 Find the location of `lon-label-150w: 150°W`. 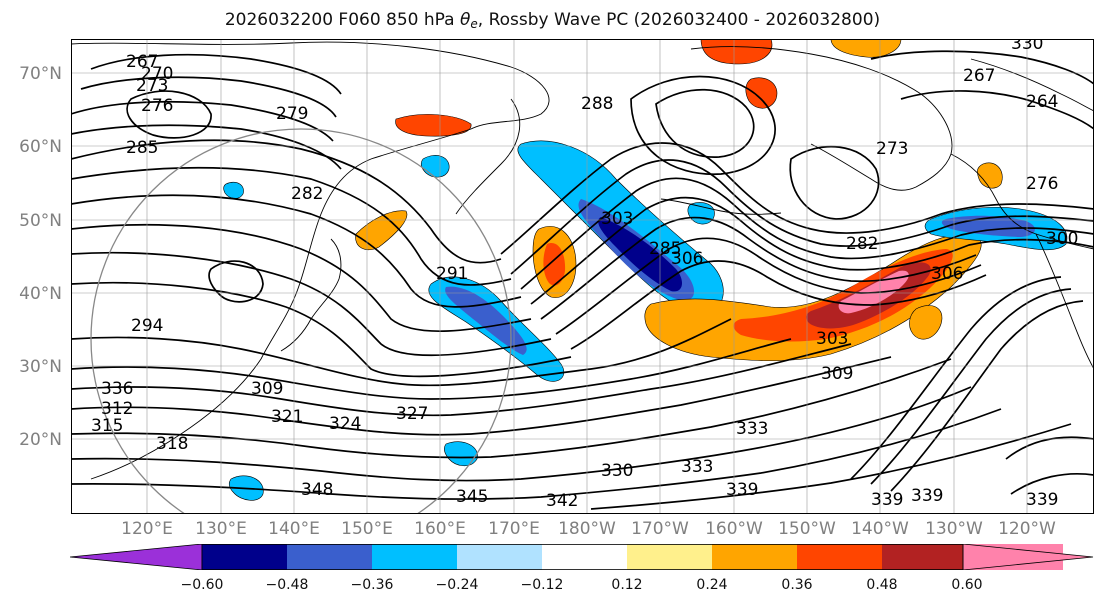

lon-label-150w: 150°W is located at coordinates (807, 529).